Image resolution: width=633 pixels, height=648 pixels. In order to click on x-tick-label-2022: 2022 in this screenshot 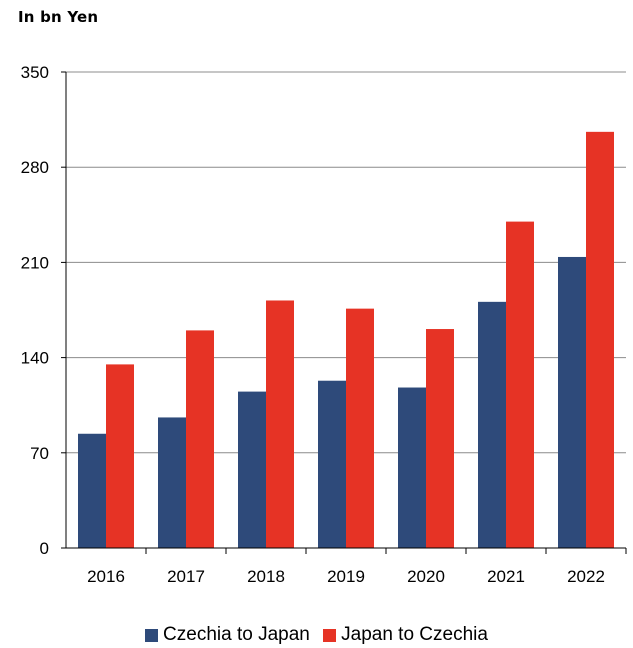, I will do `click(586, 576)`.